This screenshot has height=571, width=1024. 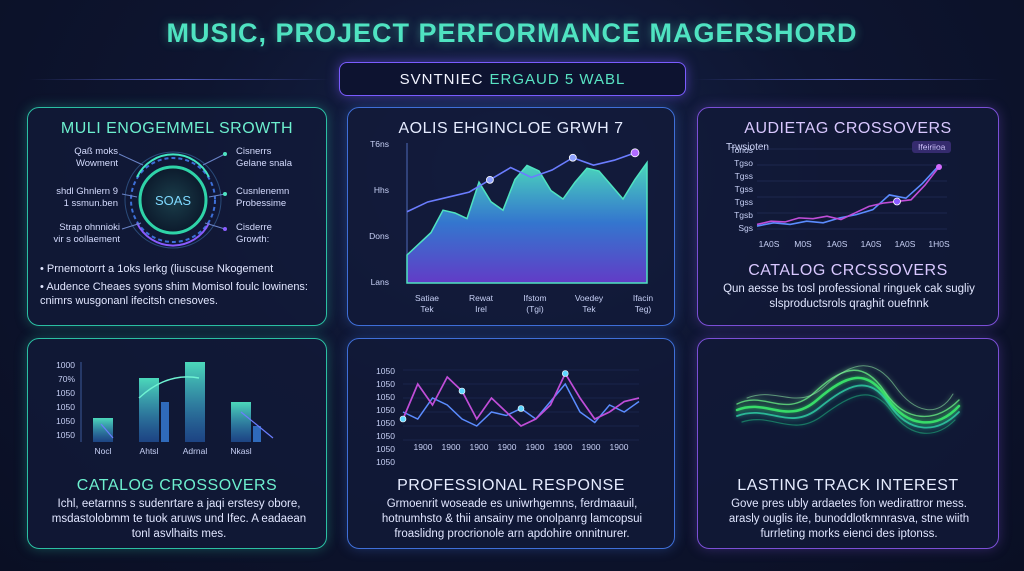 I want to click on left-label-2: shdl Ghnlern 9 1 ssmun.ben, so click(x=87, y=197).